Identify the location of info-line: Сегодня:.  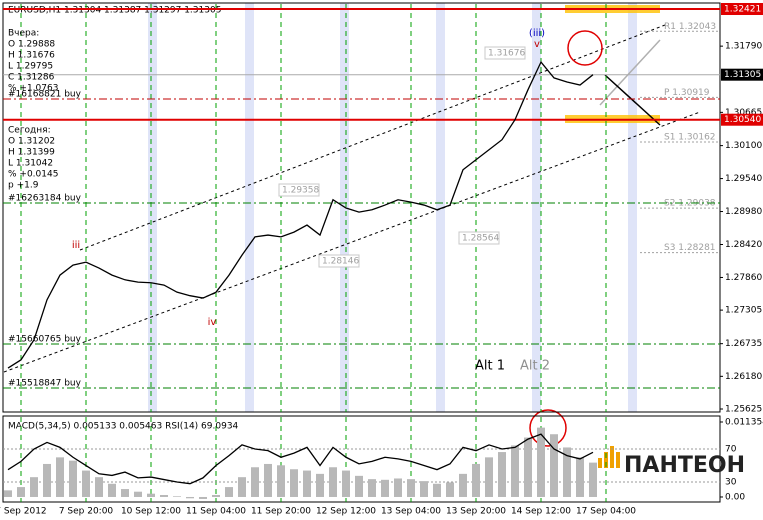
(29, 131).